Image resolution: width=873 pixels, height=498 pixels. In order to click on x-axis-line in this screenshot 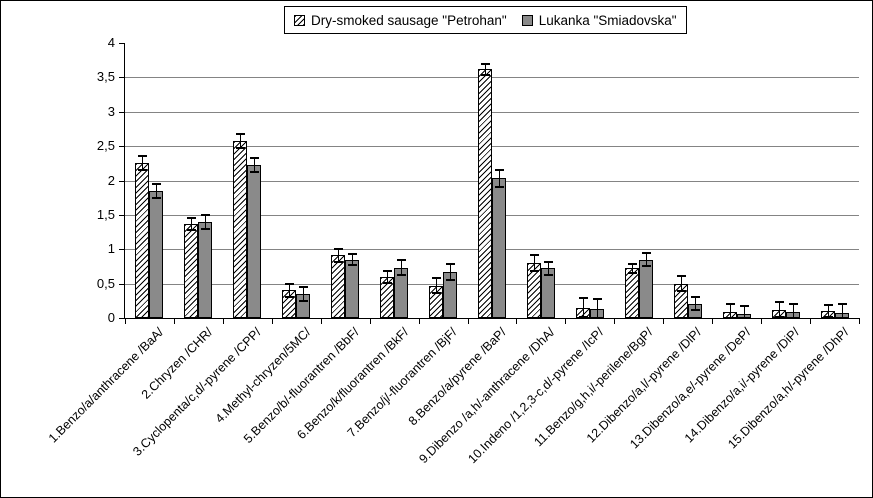, I will do `click(491, 318)`.